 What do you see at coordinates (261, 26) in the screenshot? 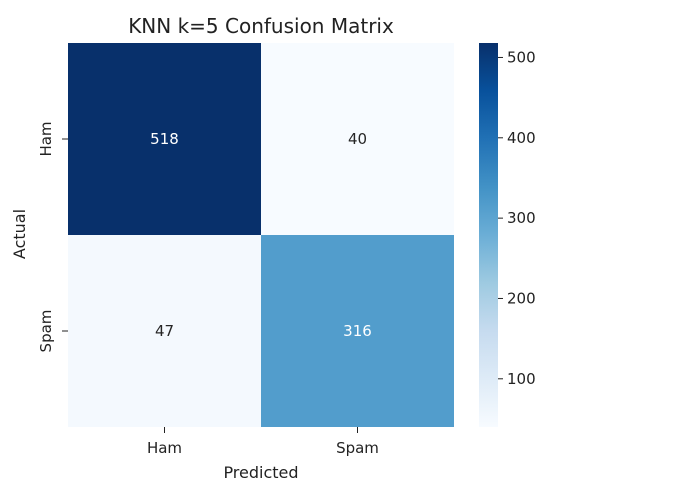
I see `chart-title: KNN k=5 Confusion Matrix` at bounding box center [261, 26].